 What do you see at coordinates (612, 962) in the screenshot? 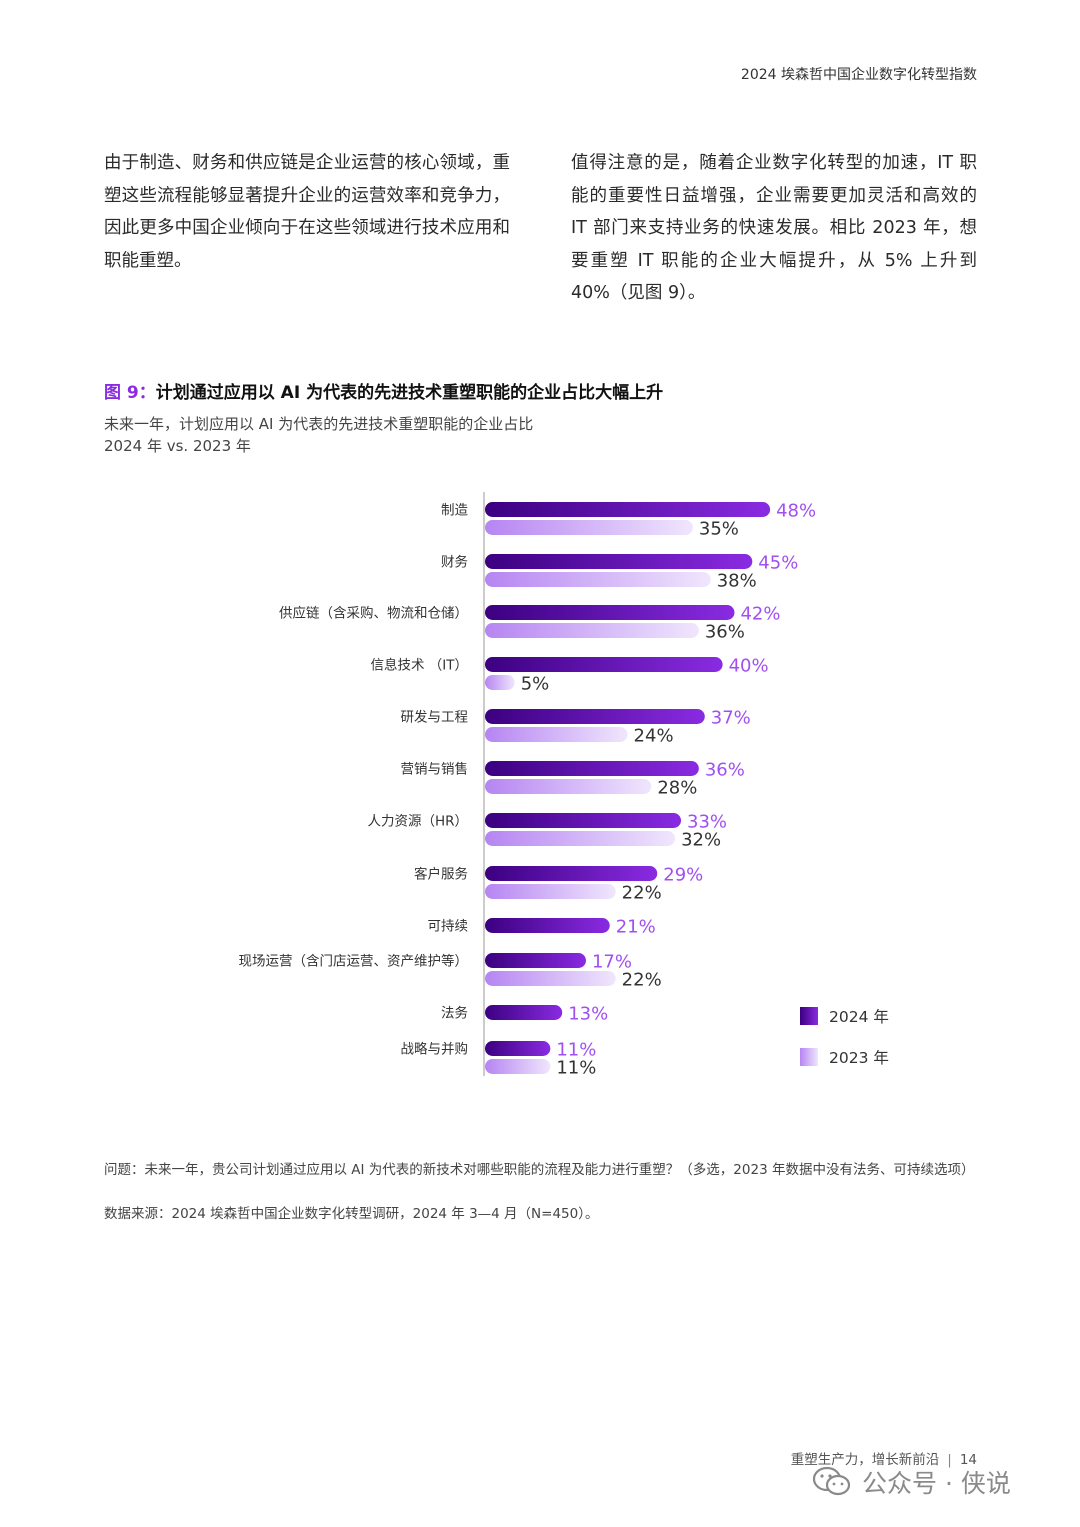
I see `value-label-2024: 17%` at bounding box center [612, 962].